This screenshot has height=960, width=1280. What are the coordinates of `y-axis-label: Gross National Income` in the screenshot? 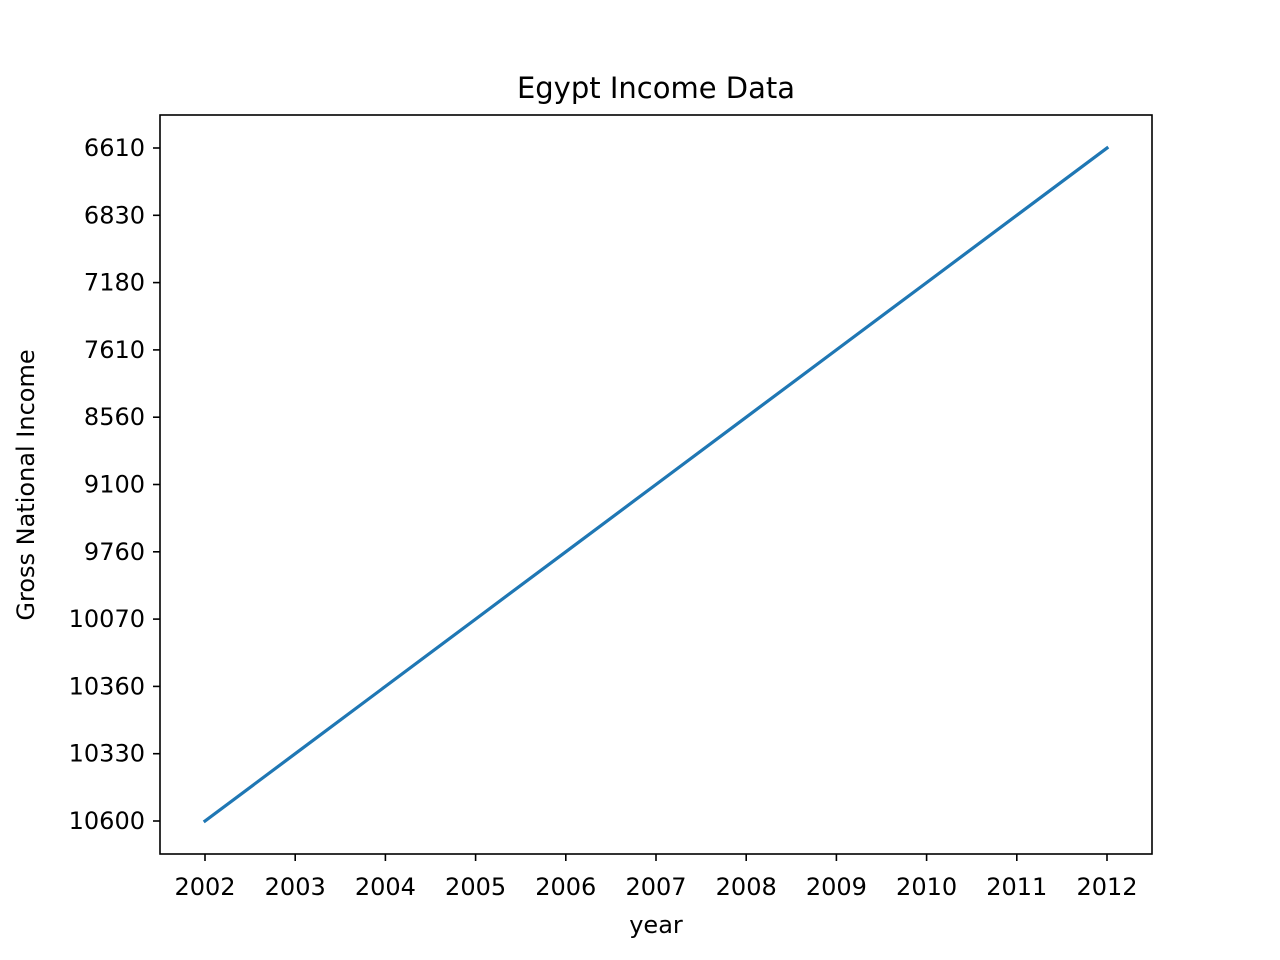 It's located at (26, 484).